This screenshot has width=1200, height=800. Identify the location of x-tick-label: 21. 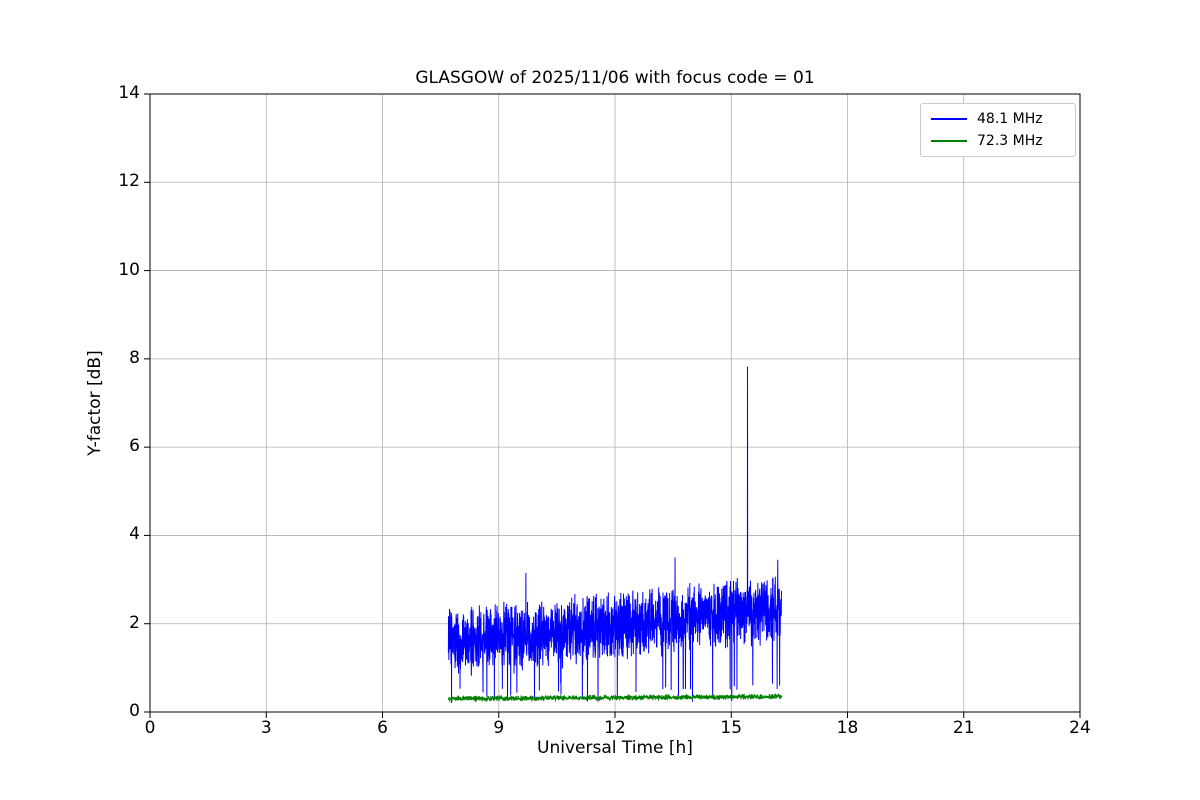
(963, 728).